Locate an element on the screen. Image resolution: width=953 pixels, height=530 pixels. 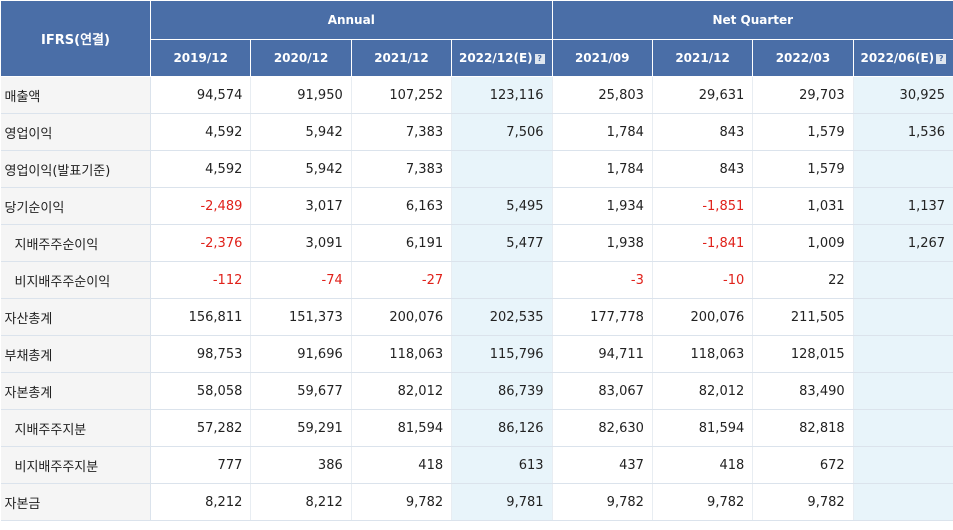
table-cell: 1,137 is located at coordinates (903, 206).